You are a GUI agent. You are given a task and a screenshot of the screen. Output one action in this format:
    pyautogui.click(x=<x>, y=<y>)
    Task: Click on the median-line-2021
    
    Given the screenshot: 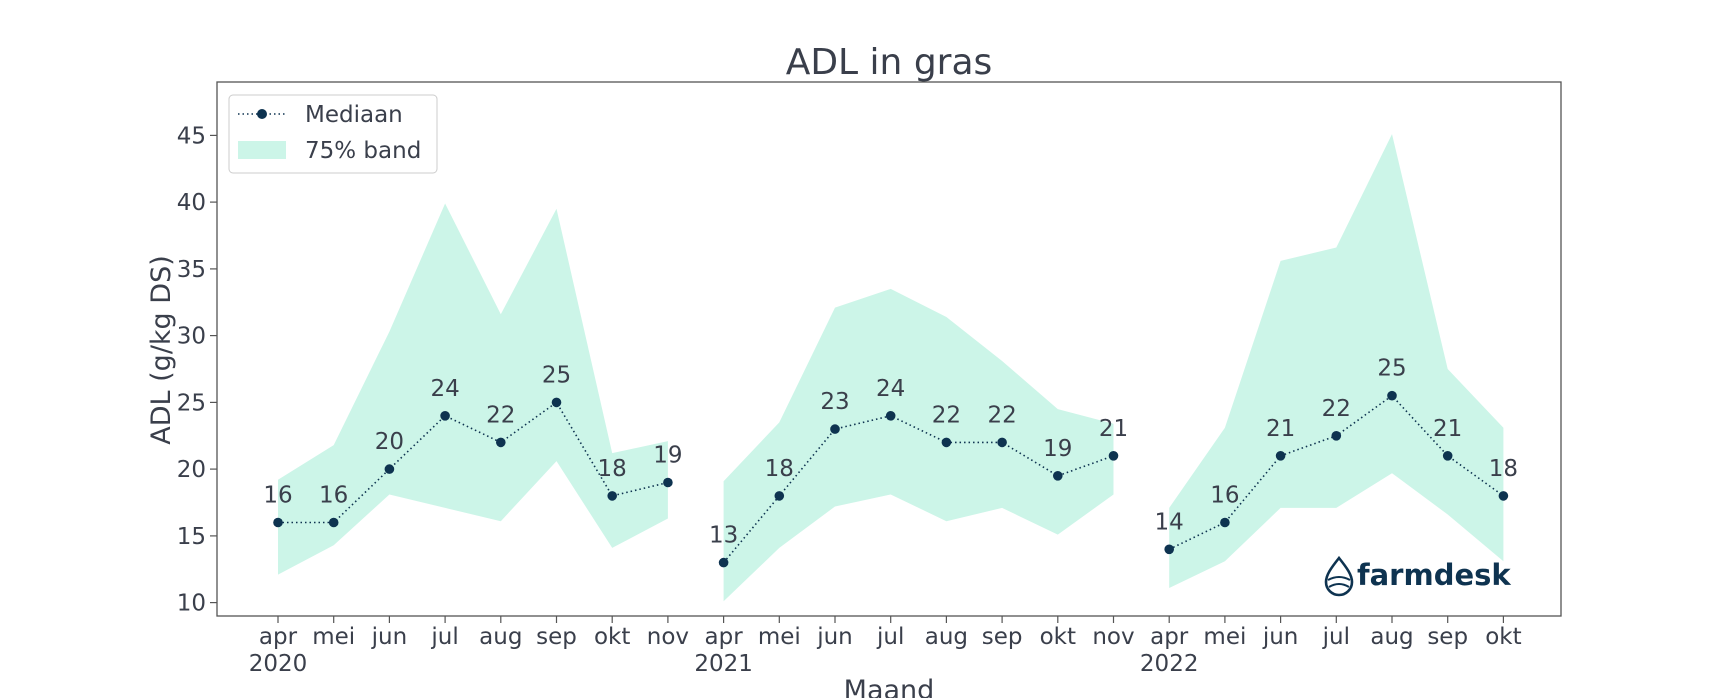 What is the action you would take?
    pyautogui.click(x=918, y=489)
    